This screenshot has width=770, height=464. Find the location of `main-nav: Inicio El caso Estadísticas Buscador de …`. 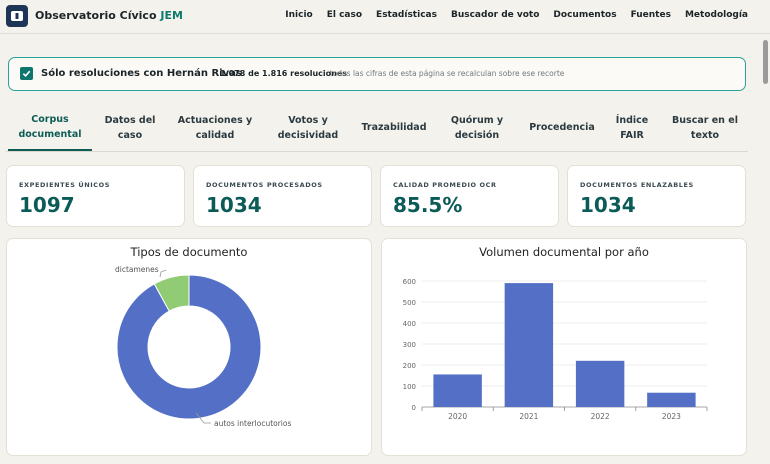

main-nav: Inicio El caso Estadísticas Buscador de … is located at coordinates (516, 15).